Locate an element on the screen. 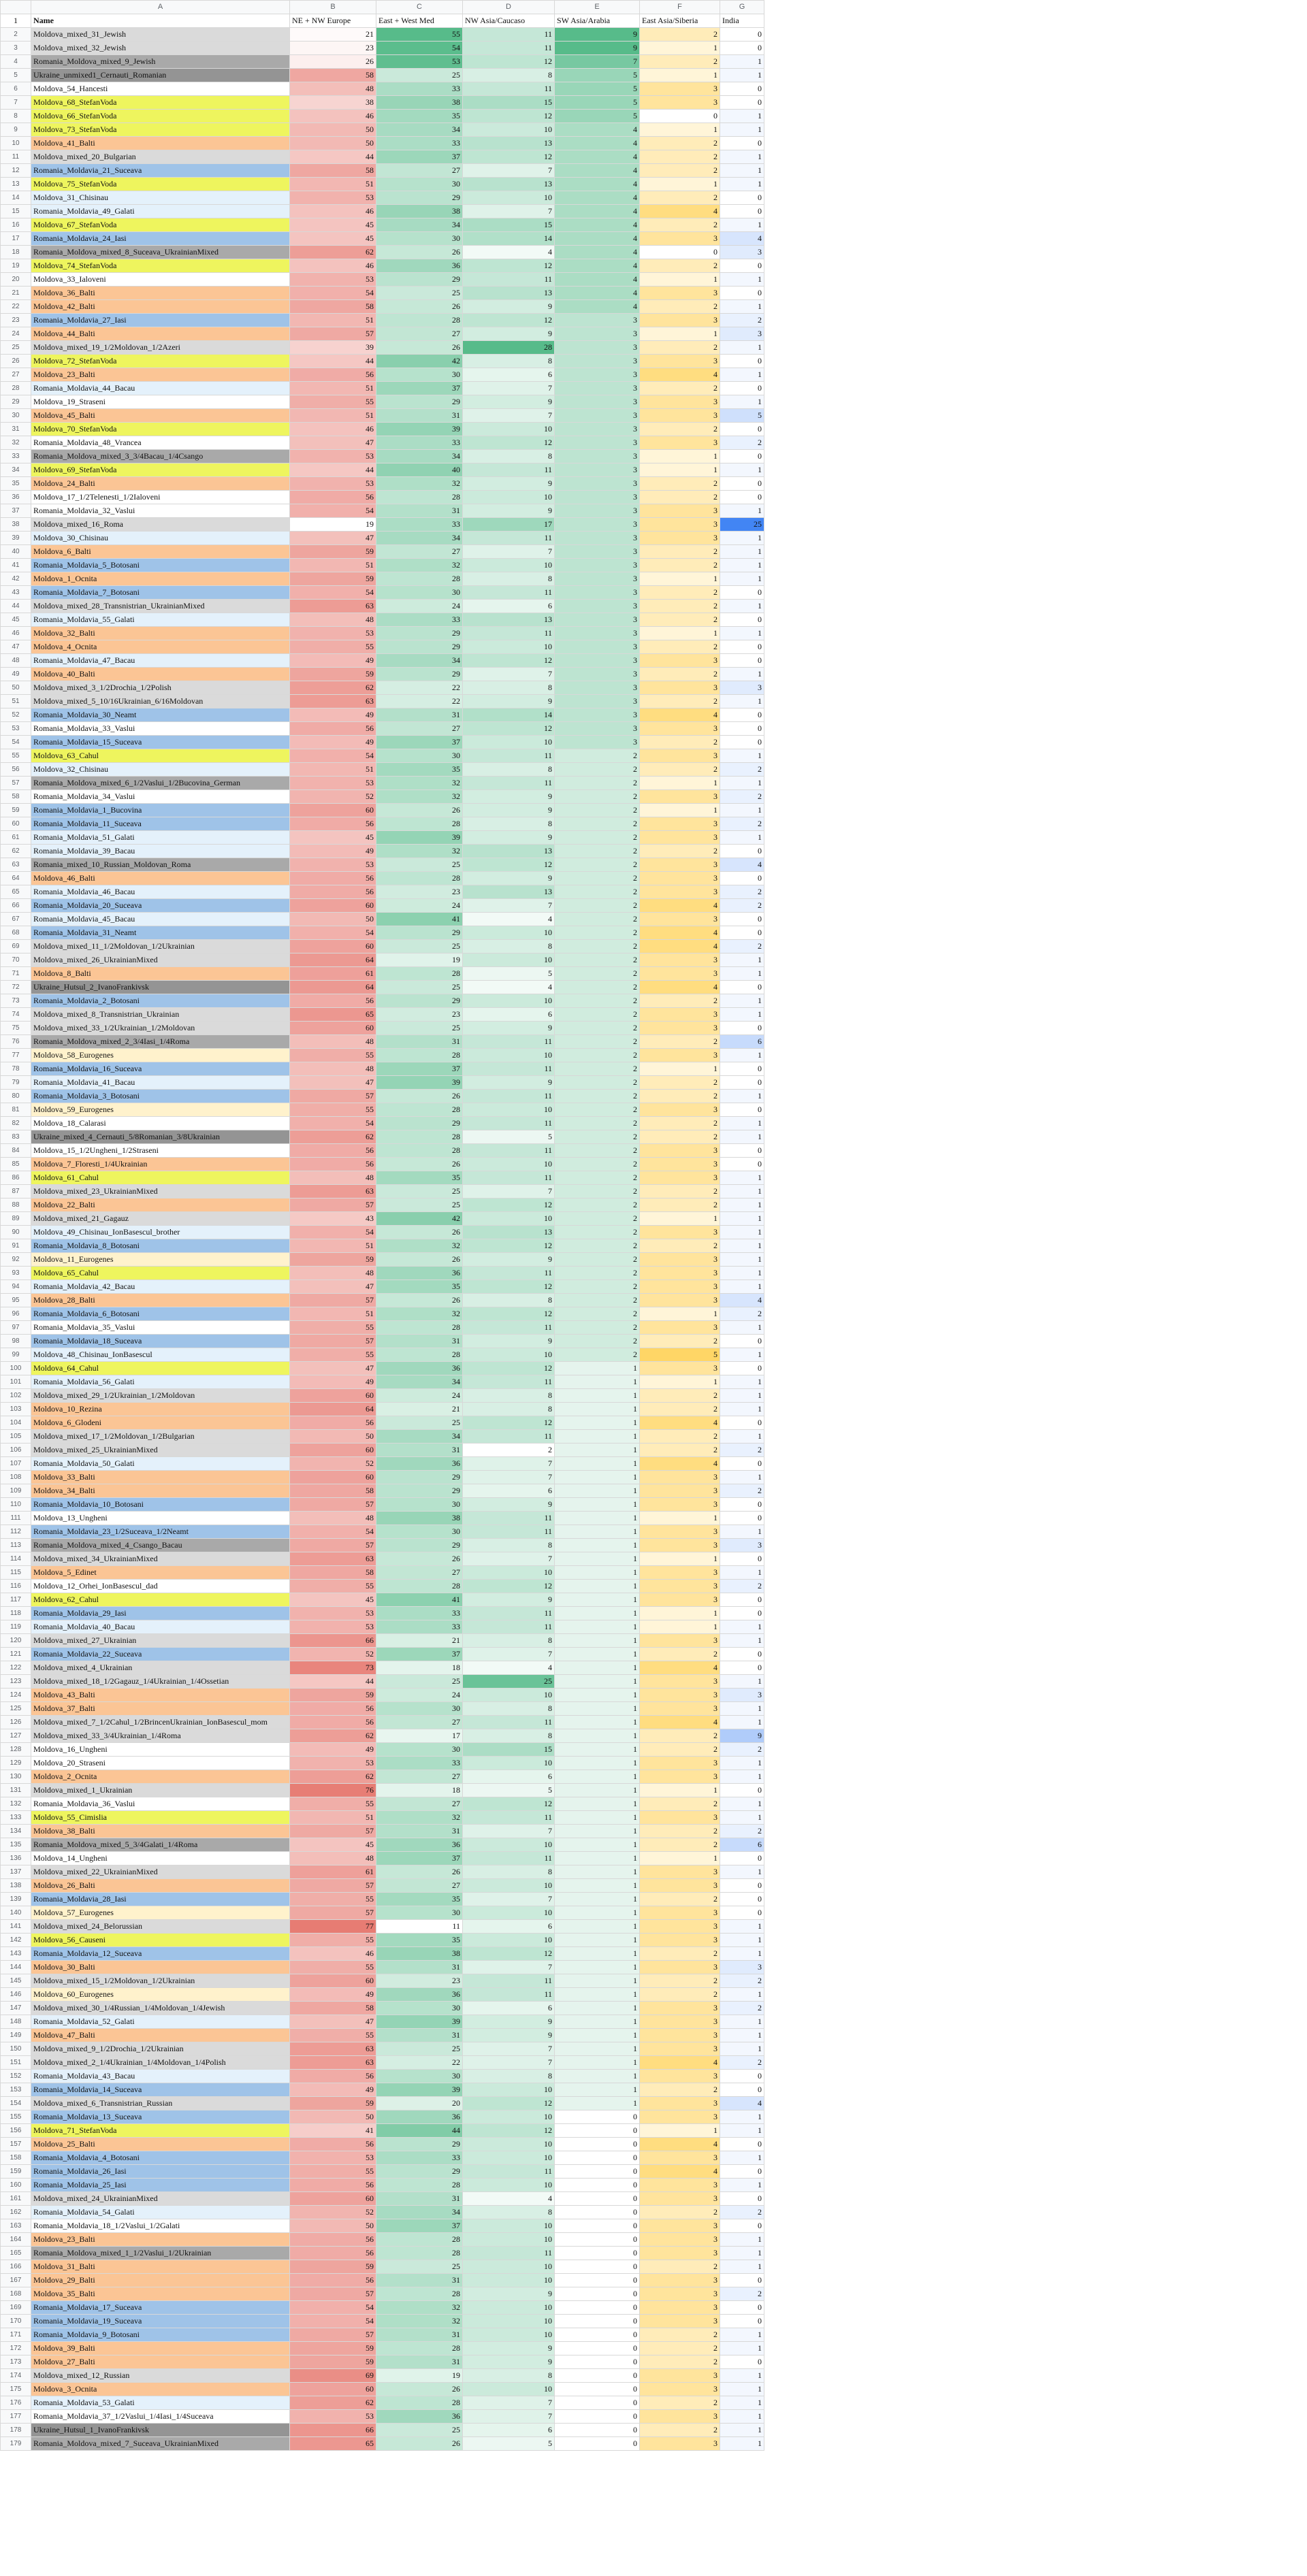 The image size is (1307, 2576). cell-ne-nw-europe: 38 is located at coordinates (333, 102).